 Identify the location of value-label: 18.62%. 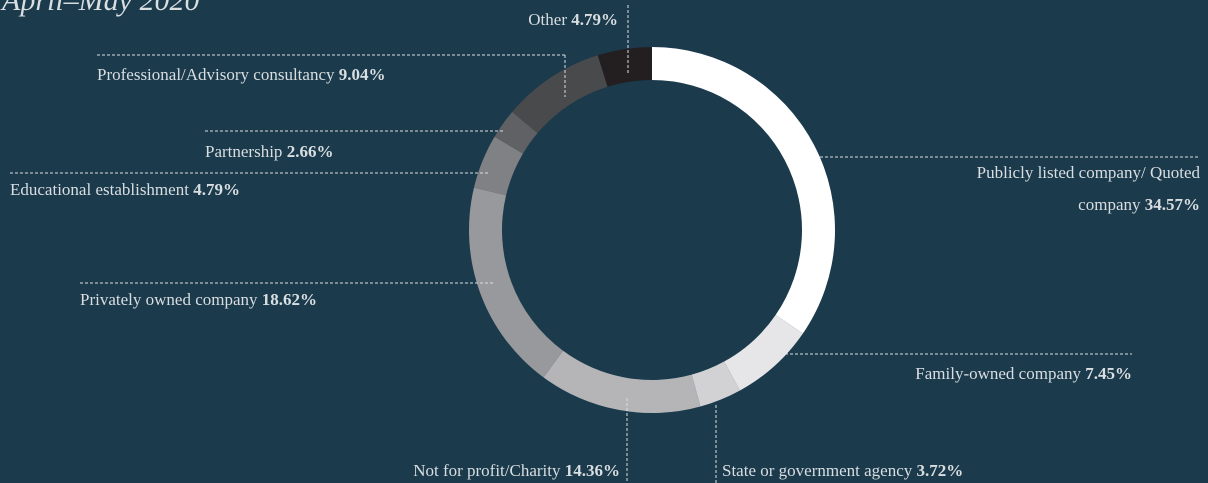
(289, 299).